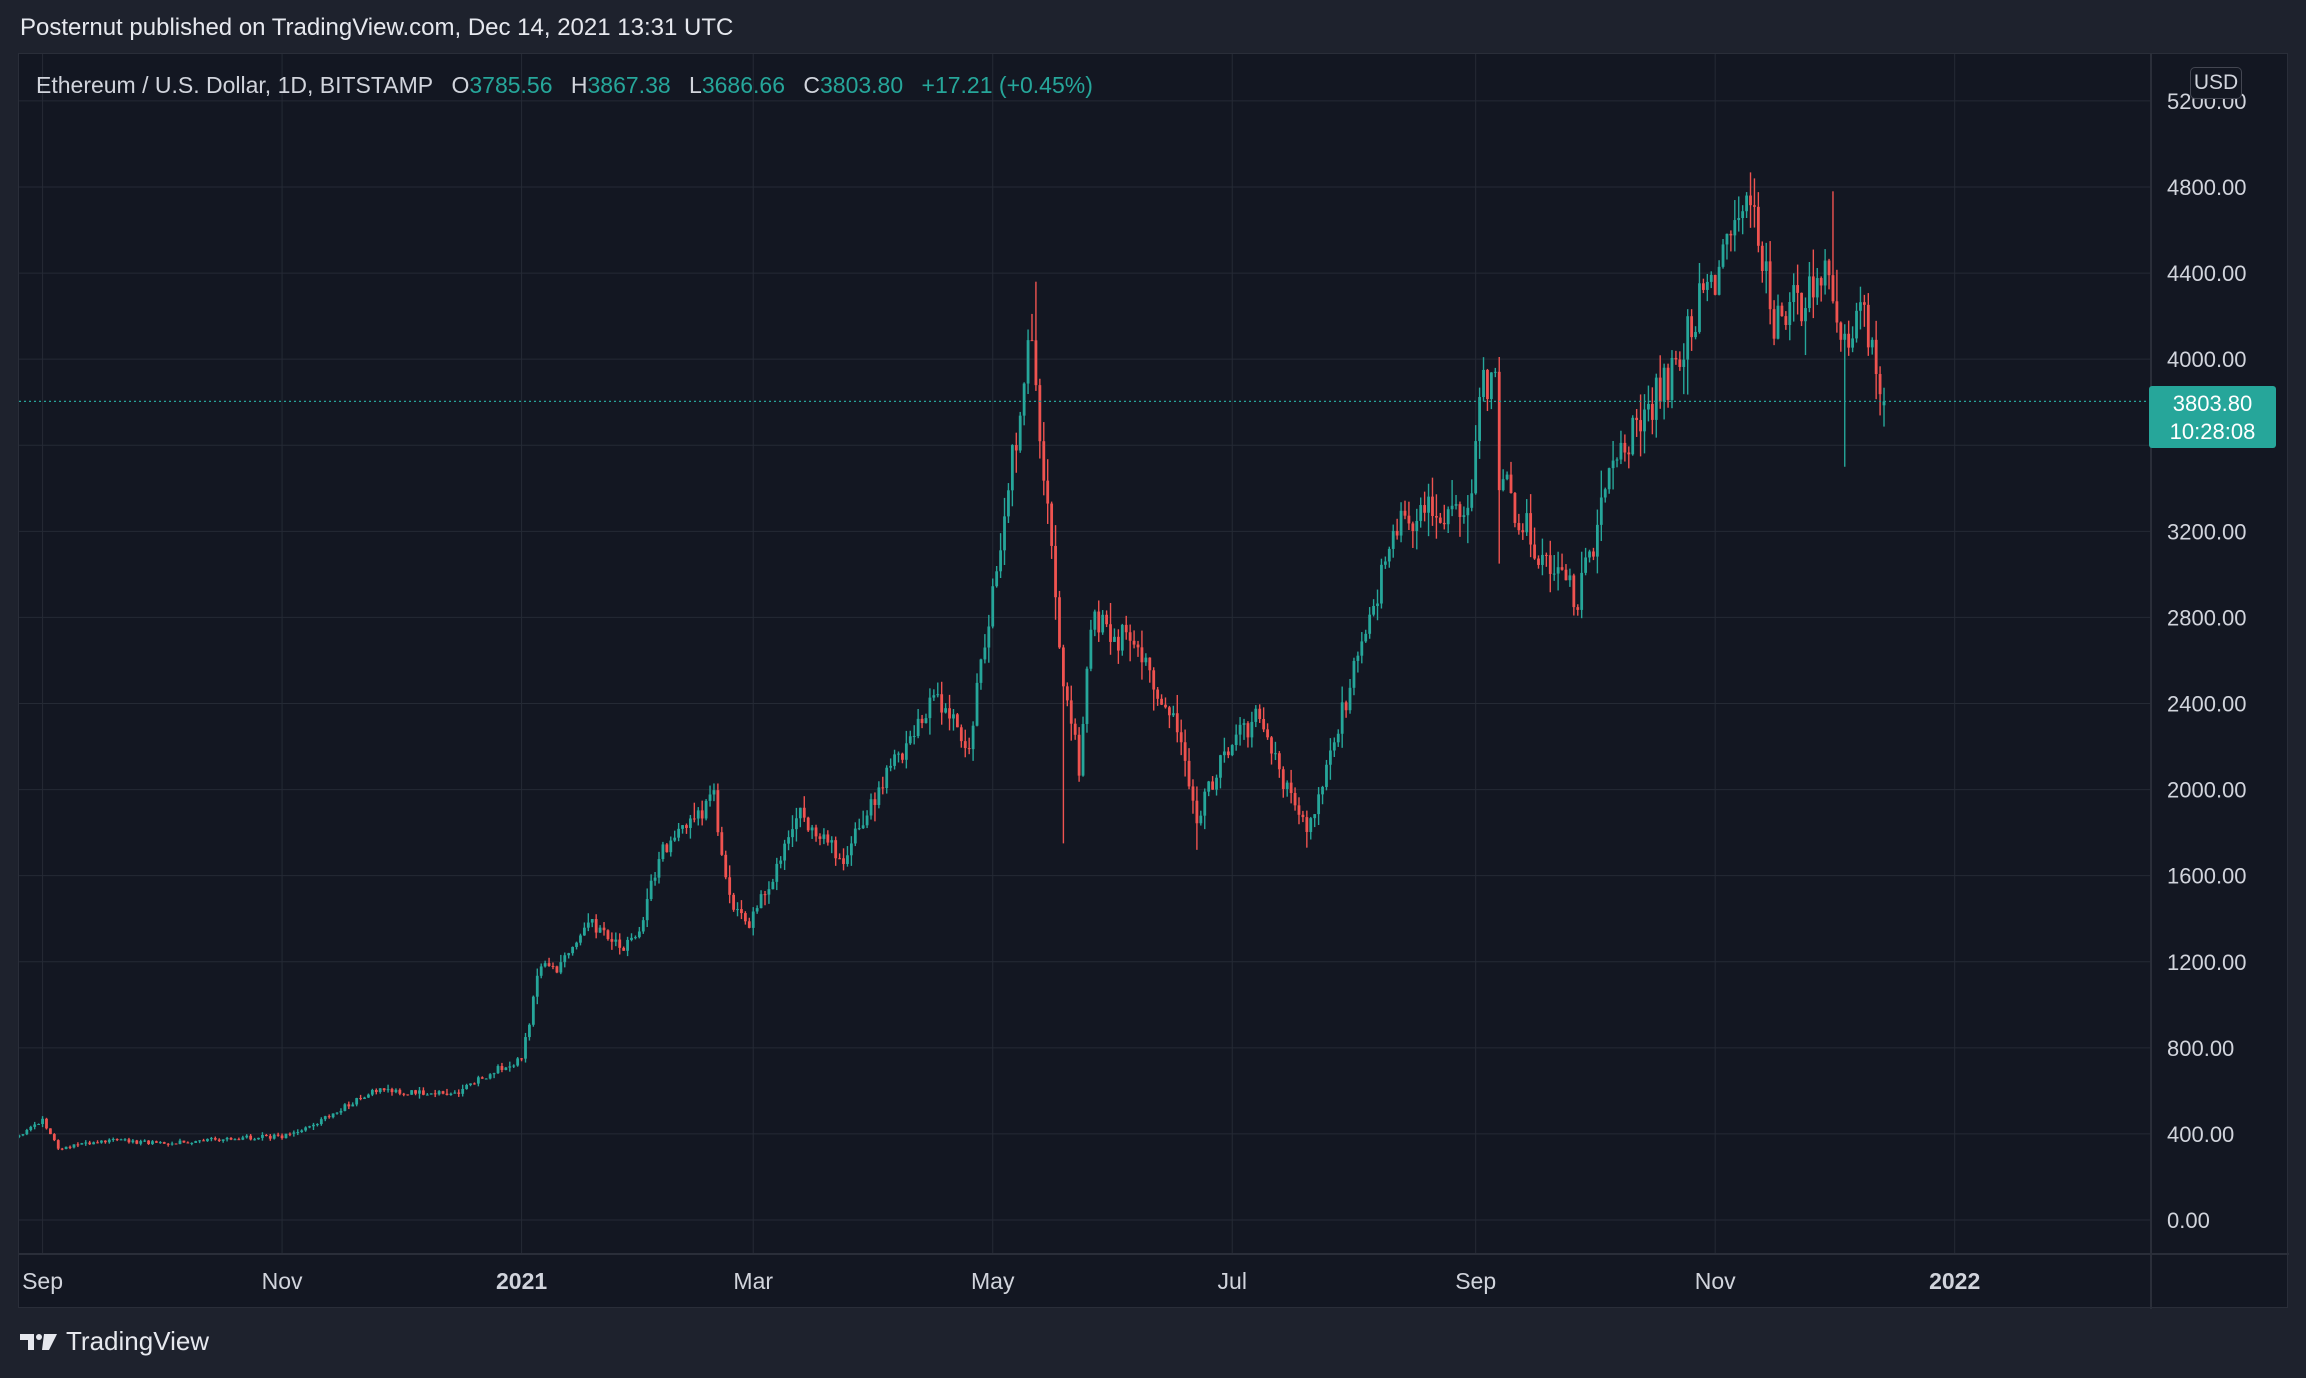  I want to click on tradingview-logo: TradingView, so click(114, 1341).